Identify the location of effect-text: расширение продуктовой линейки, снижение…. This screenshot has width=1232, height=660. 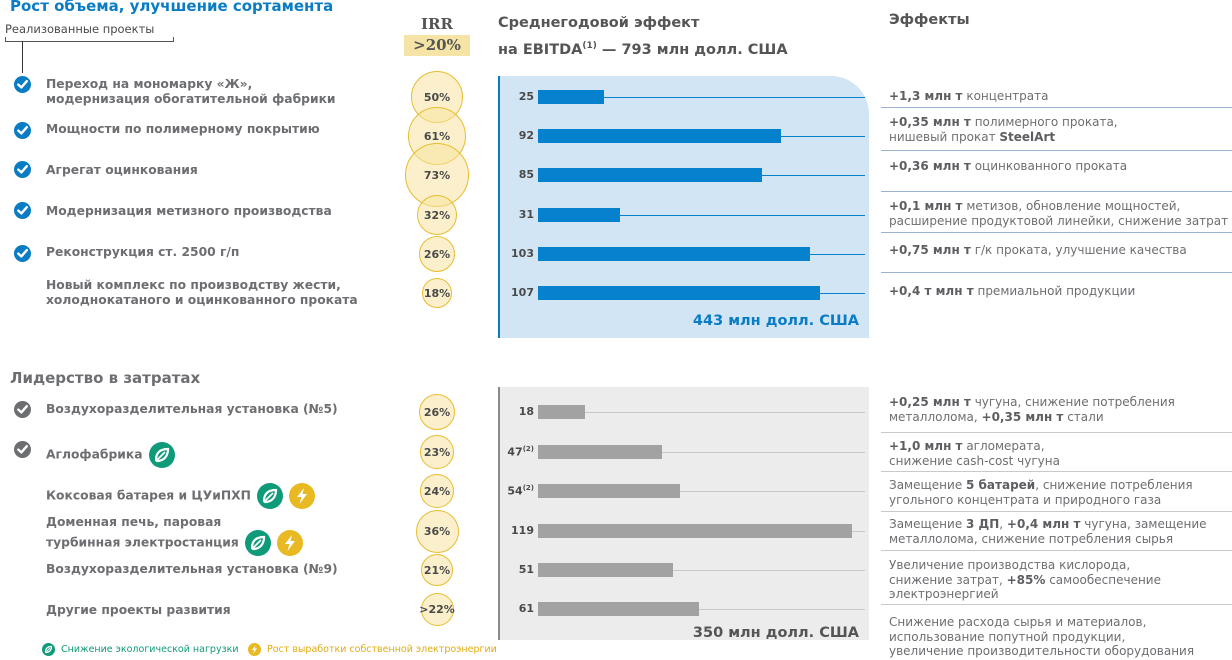
(1059, 220).